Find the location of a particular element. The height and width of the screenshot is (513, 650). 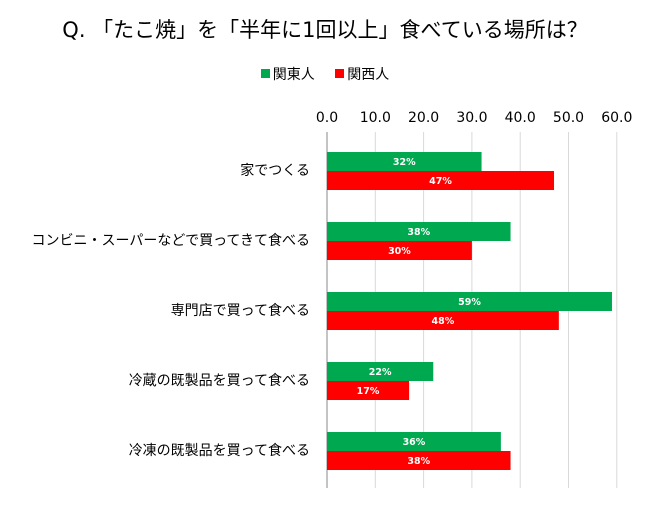

data-label: 17% is located at coordinates (368, 391).